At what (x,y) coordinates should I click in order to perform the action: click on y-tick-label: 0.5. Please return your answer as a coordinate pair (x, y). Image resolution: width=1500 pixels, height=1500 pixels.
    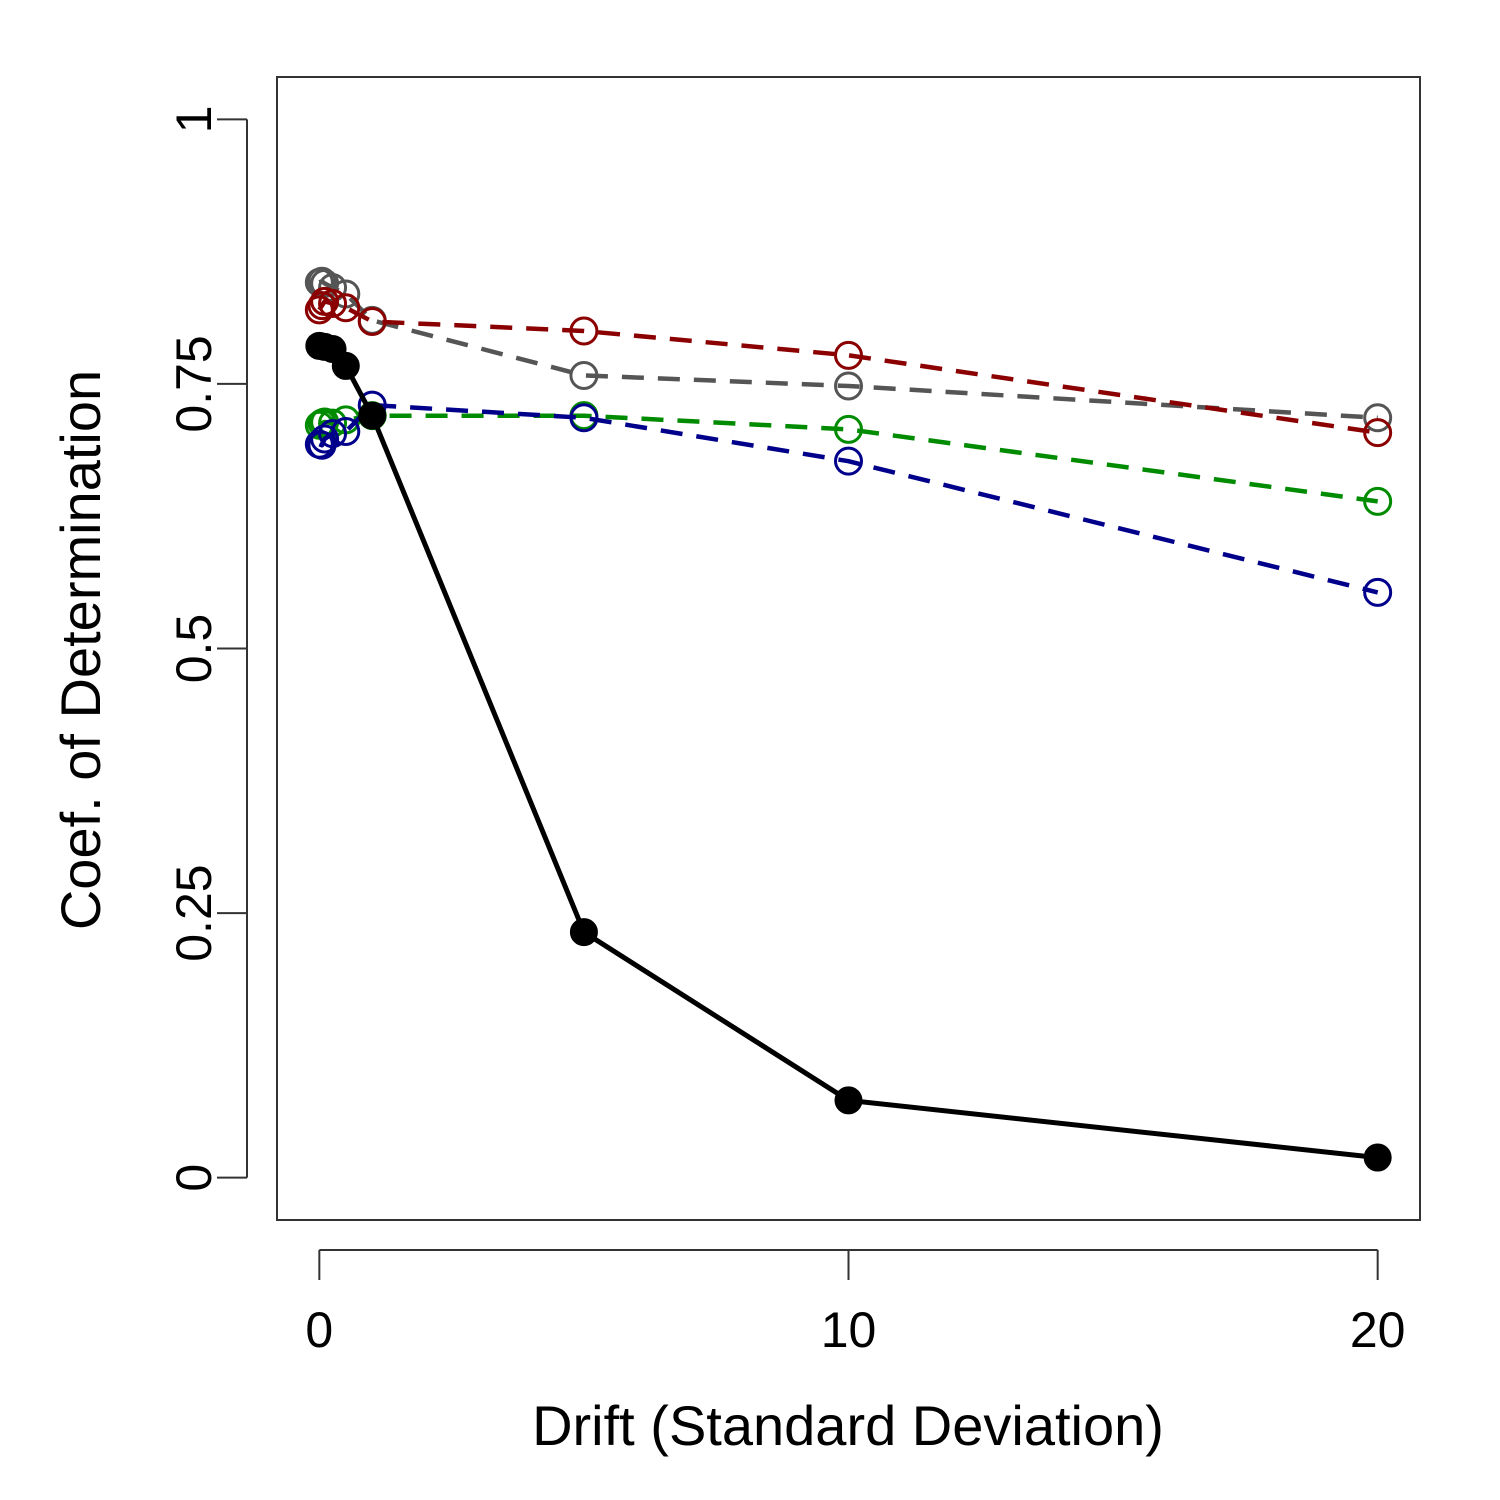
    Looking at the image, I should click on (194, 649).